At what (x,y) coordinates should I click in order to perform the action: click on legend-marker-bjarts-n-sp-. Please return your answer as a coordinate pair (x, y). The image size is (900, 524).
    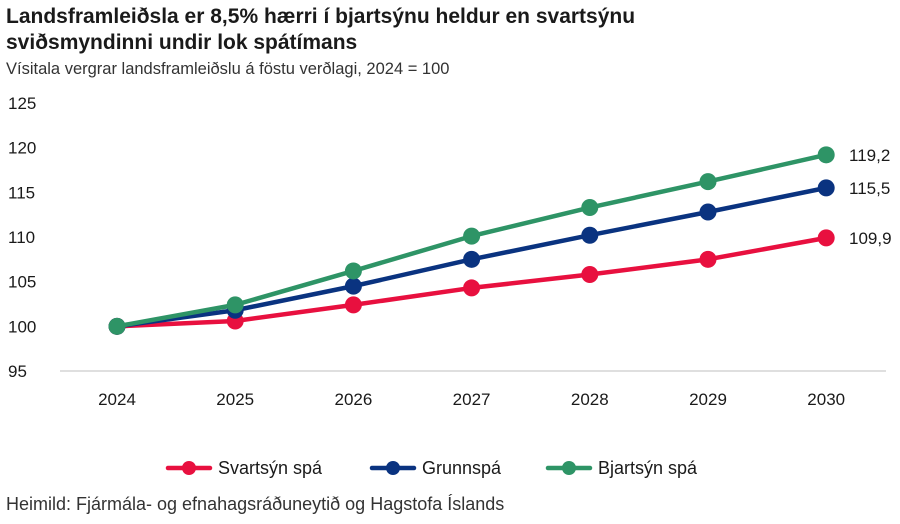
    Looking at the image, I should click on (569, 468).